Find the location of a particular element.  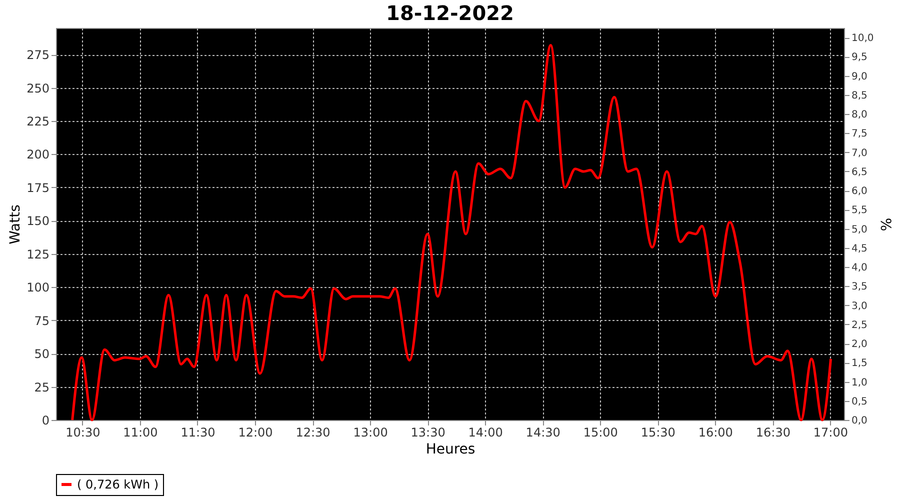

y2-tick-label: 0,5 is located at coordinates (860, 402).